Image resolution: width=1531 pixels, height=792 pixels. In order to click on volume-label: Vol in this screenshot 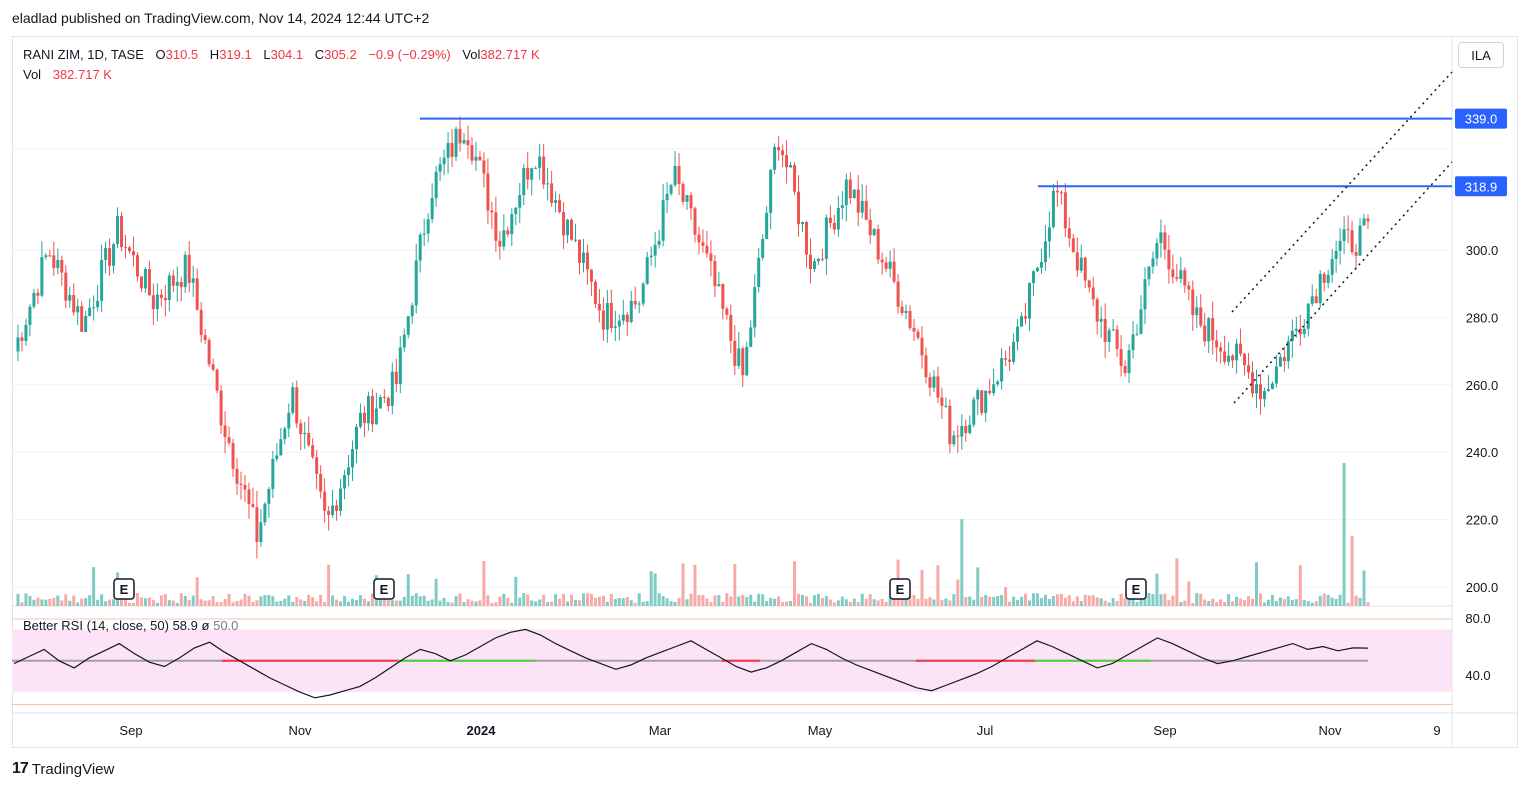, I will do `click(471, 54)`.